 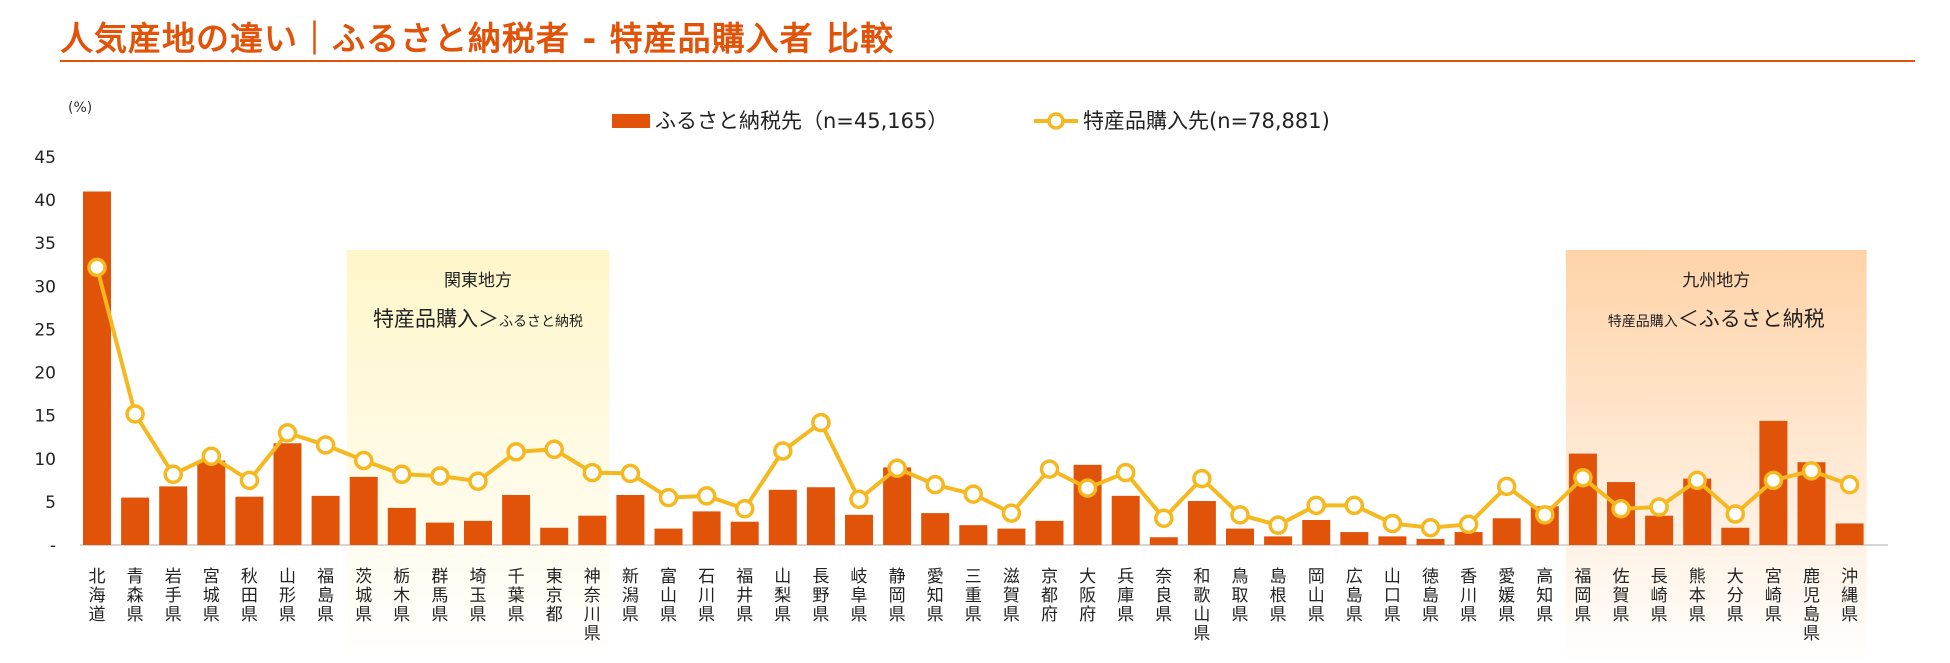 What do you see at coordinates (1468, 577) in the screenshot?
I see `x-tick-char: 香` at bounding box center [1468, 577].